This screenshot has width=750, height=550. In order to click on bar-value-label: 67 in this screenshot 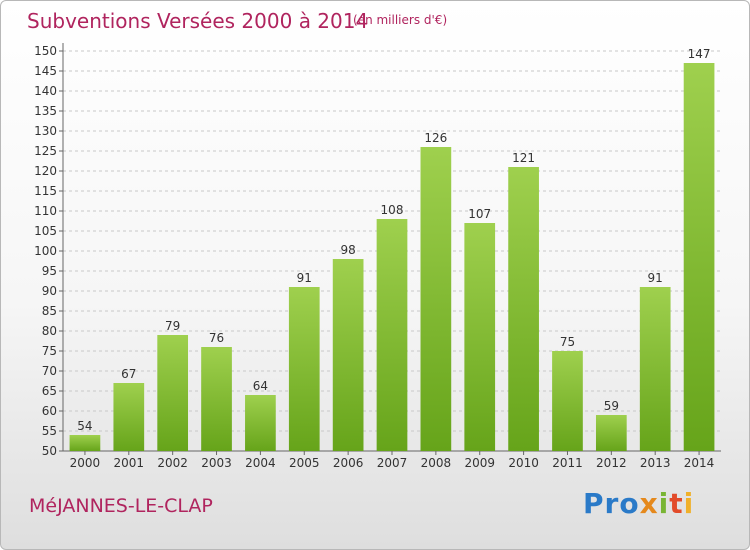, I will do `click(128, 374)`.